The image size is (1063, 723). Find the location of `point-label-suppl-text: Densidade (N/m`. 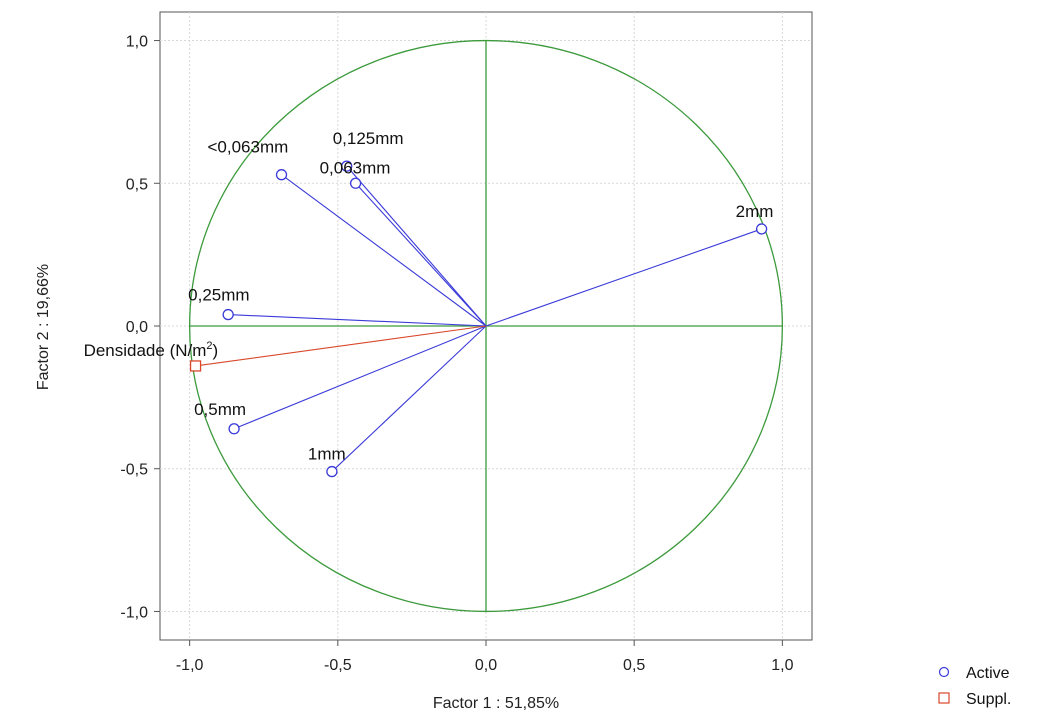

point-label-suppl-text: Densidade (N/m is located at coordinates (145, 350).